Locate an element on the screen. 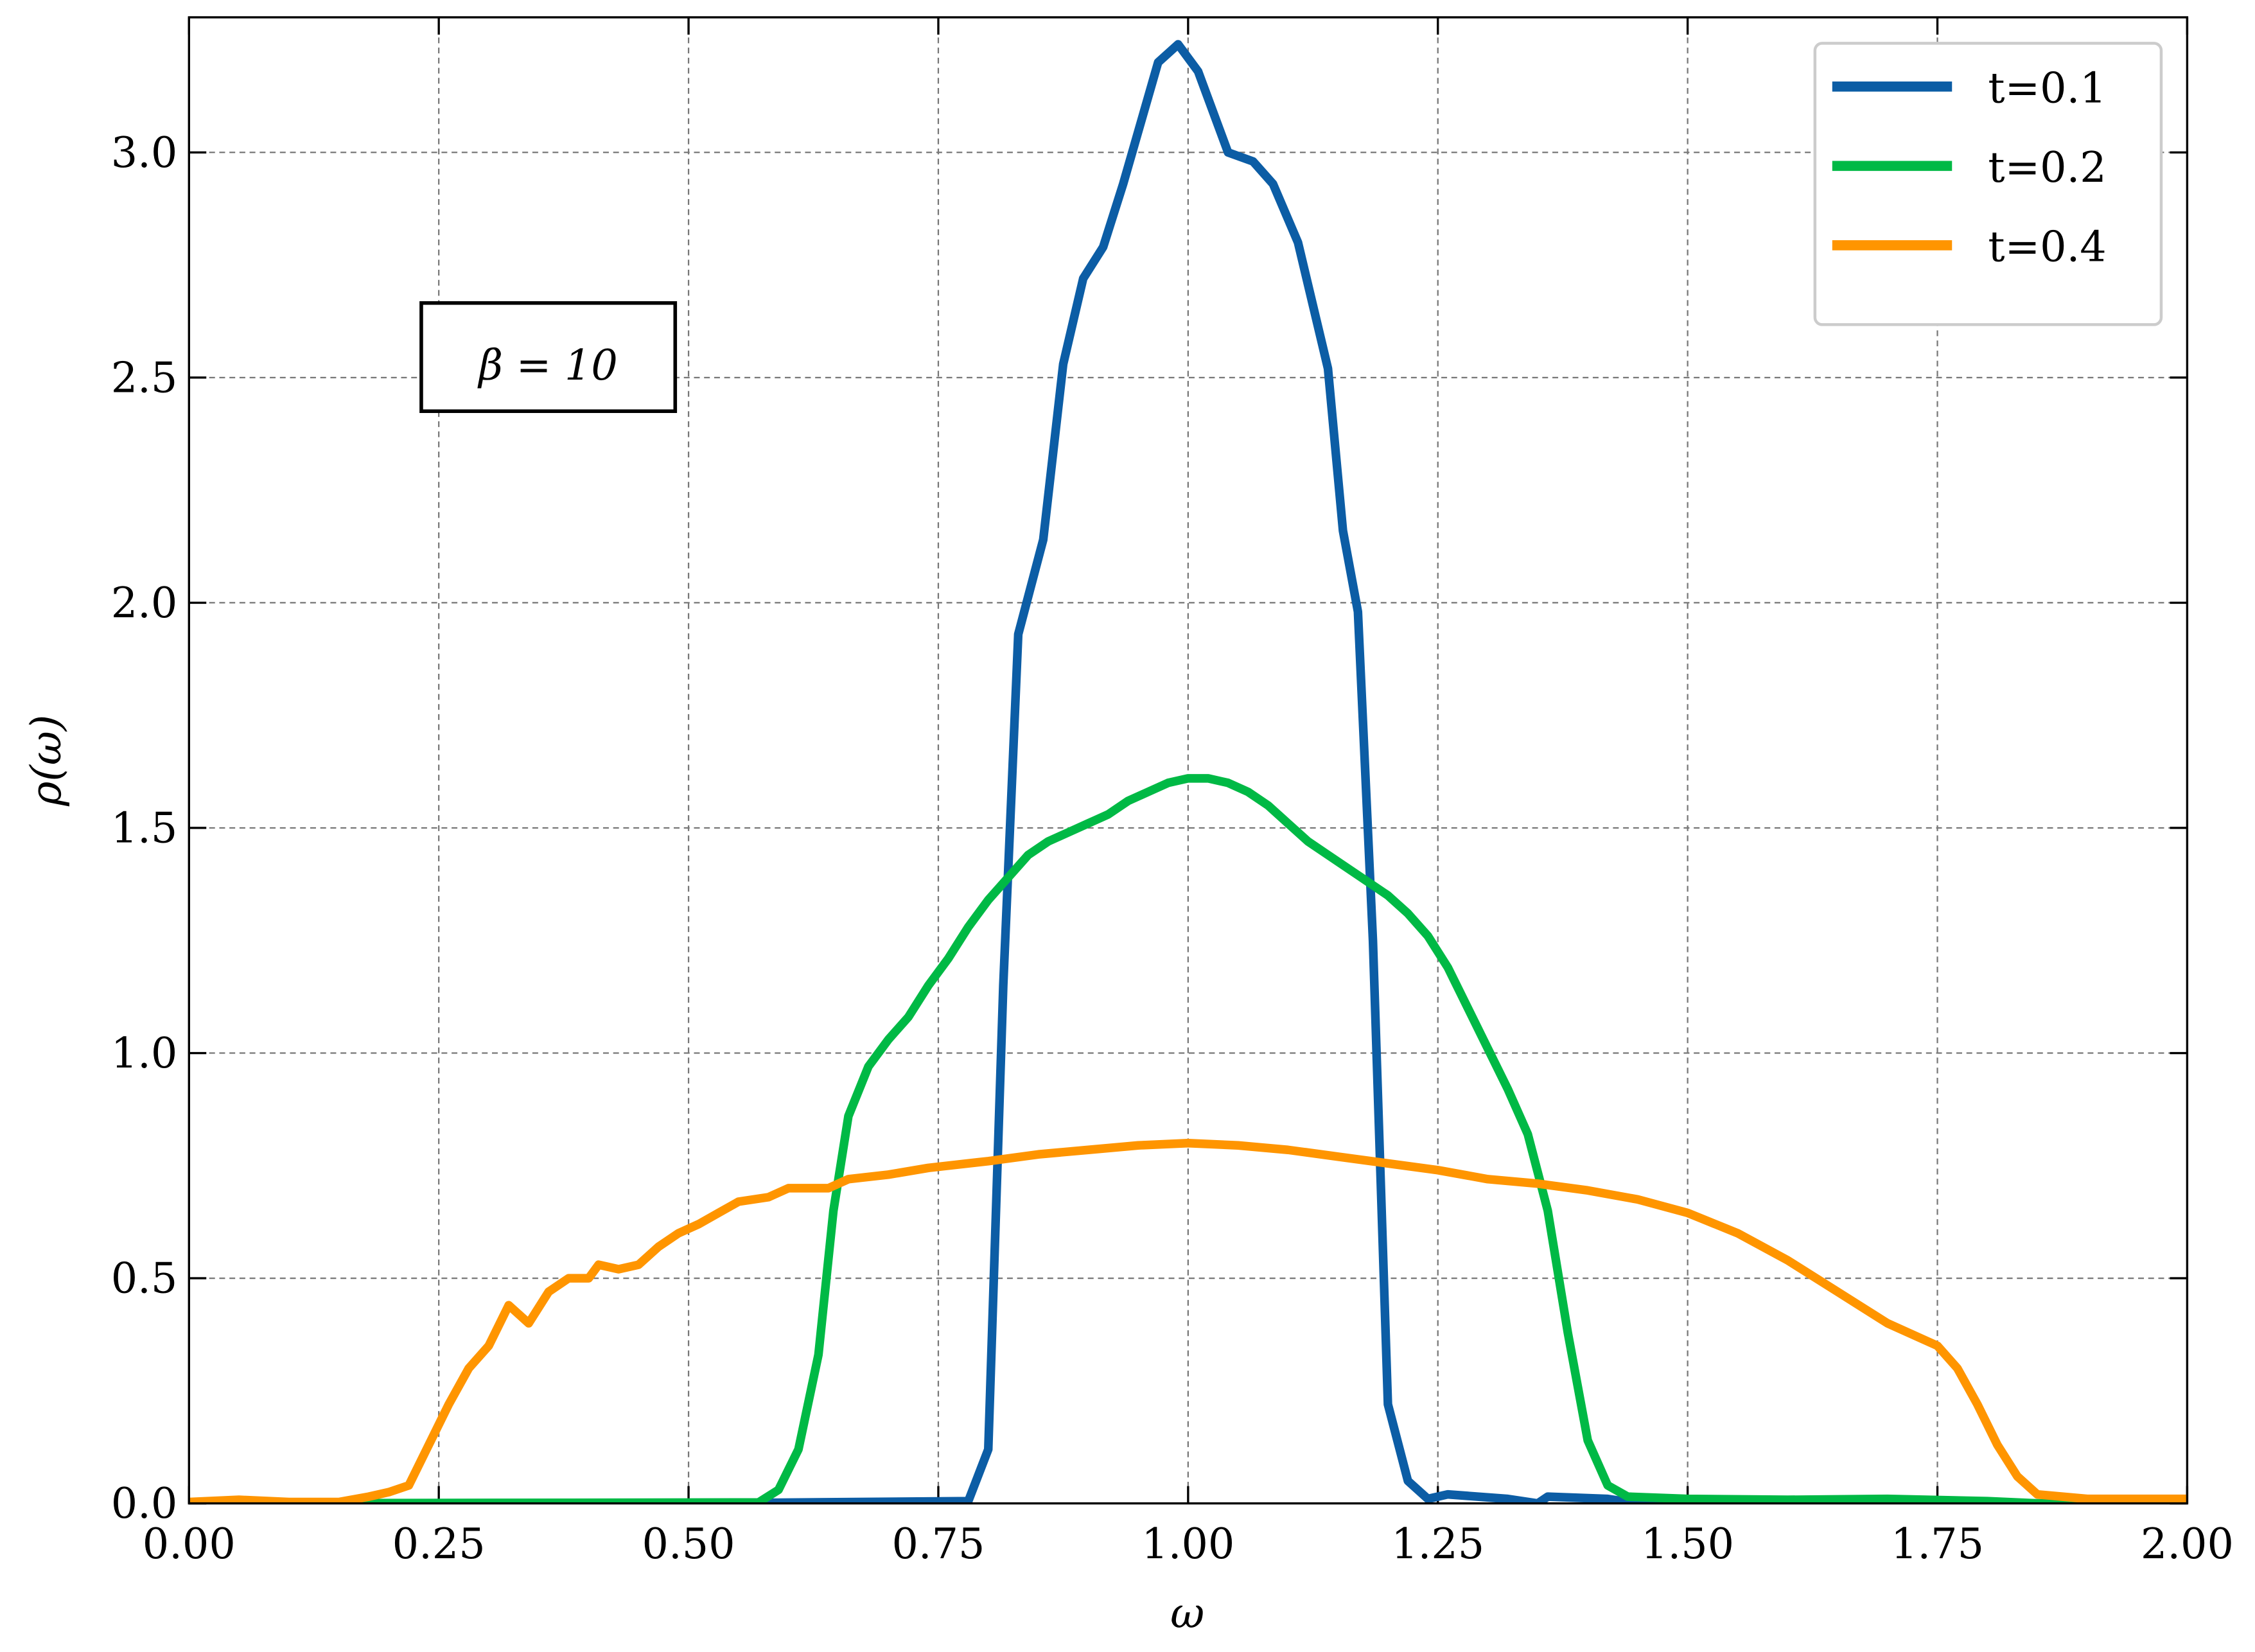  x-tick-label: 0.75 is located at coordinates (938, 1544).